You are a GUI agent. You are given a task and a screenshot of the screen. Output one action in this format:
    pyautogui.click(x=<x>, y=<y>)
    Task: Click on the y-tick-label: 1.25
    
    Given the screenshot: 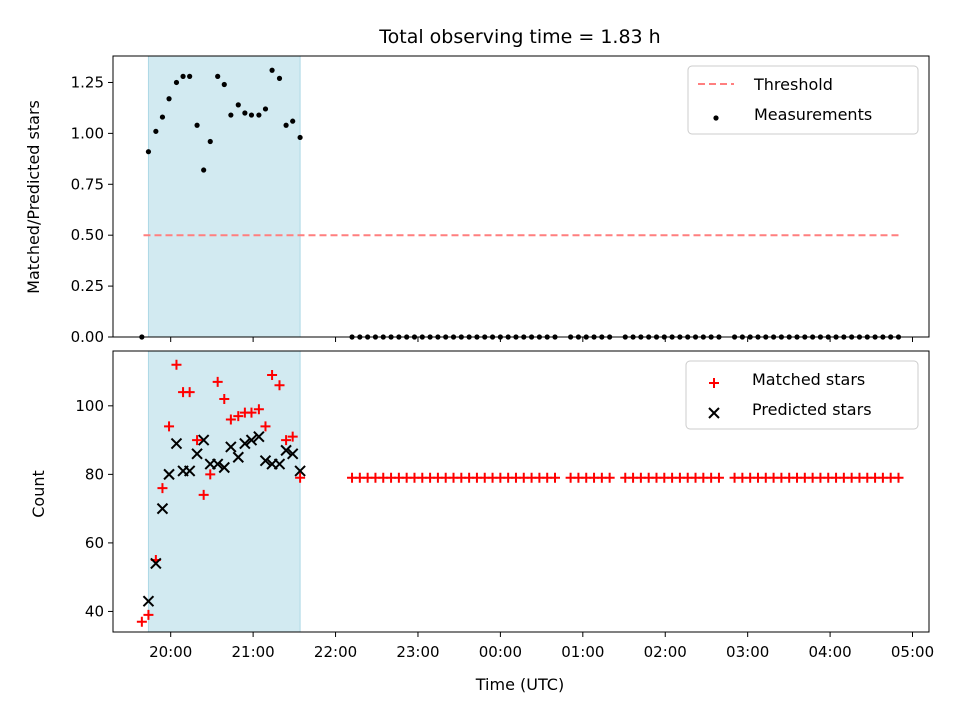 What is the action you would take?
    pyautogui.click(x=87, y=82)
    